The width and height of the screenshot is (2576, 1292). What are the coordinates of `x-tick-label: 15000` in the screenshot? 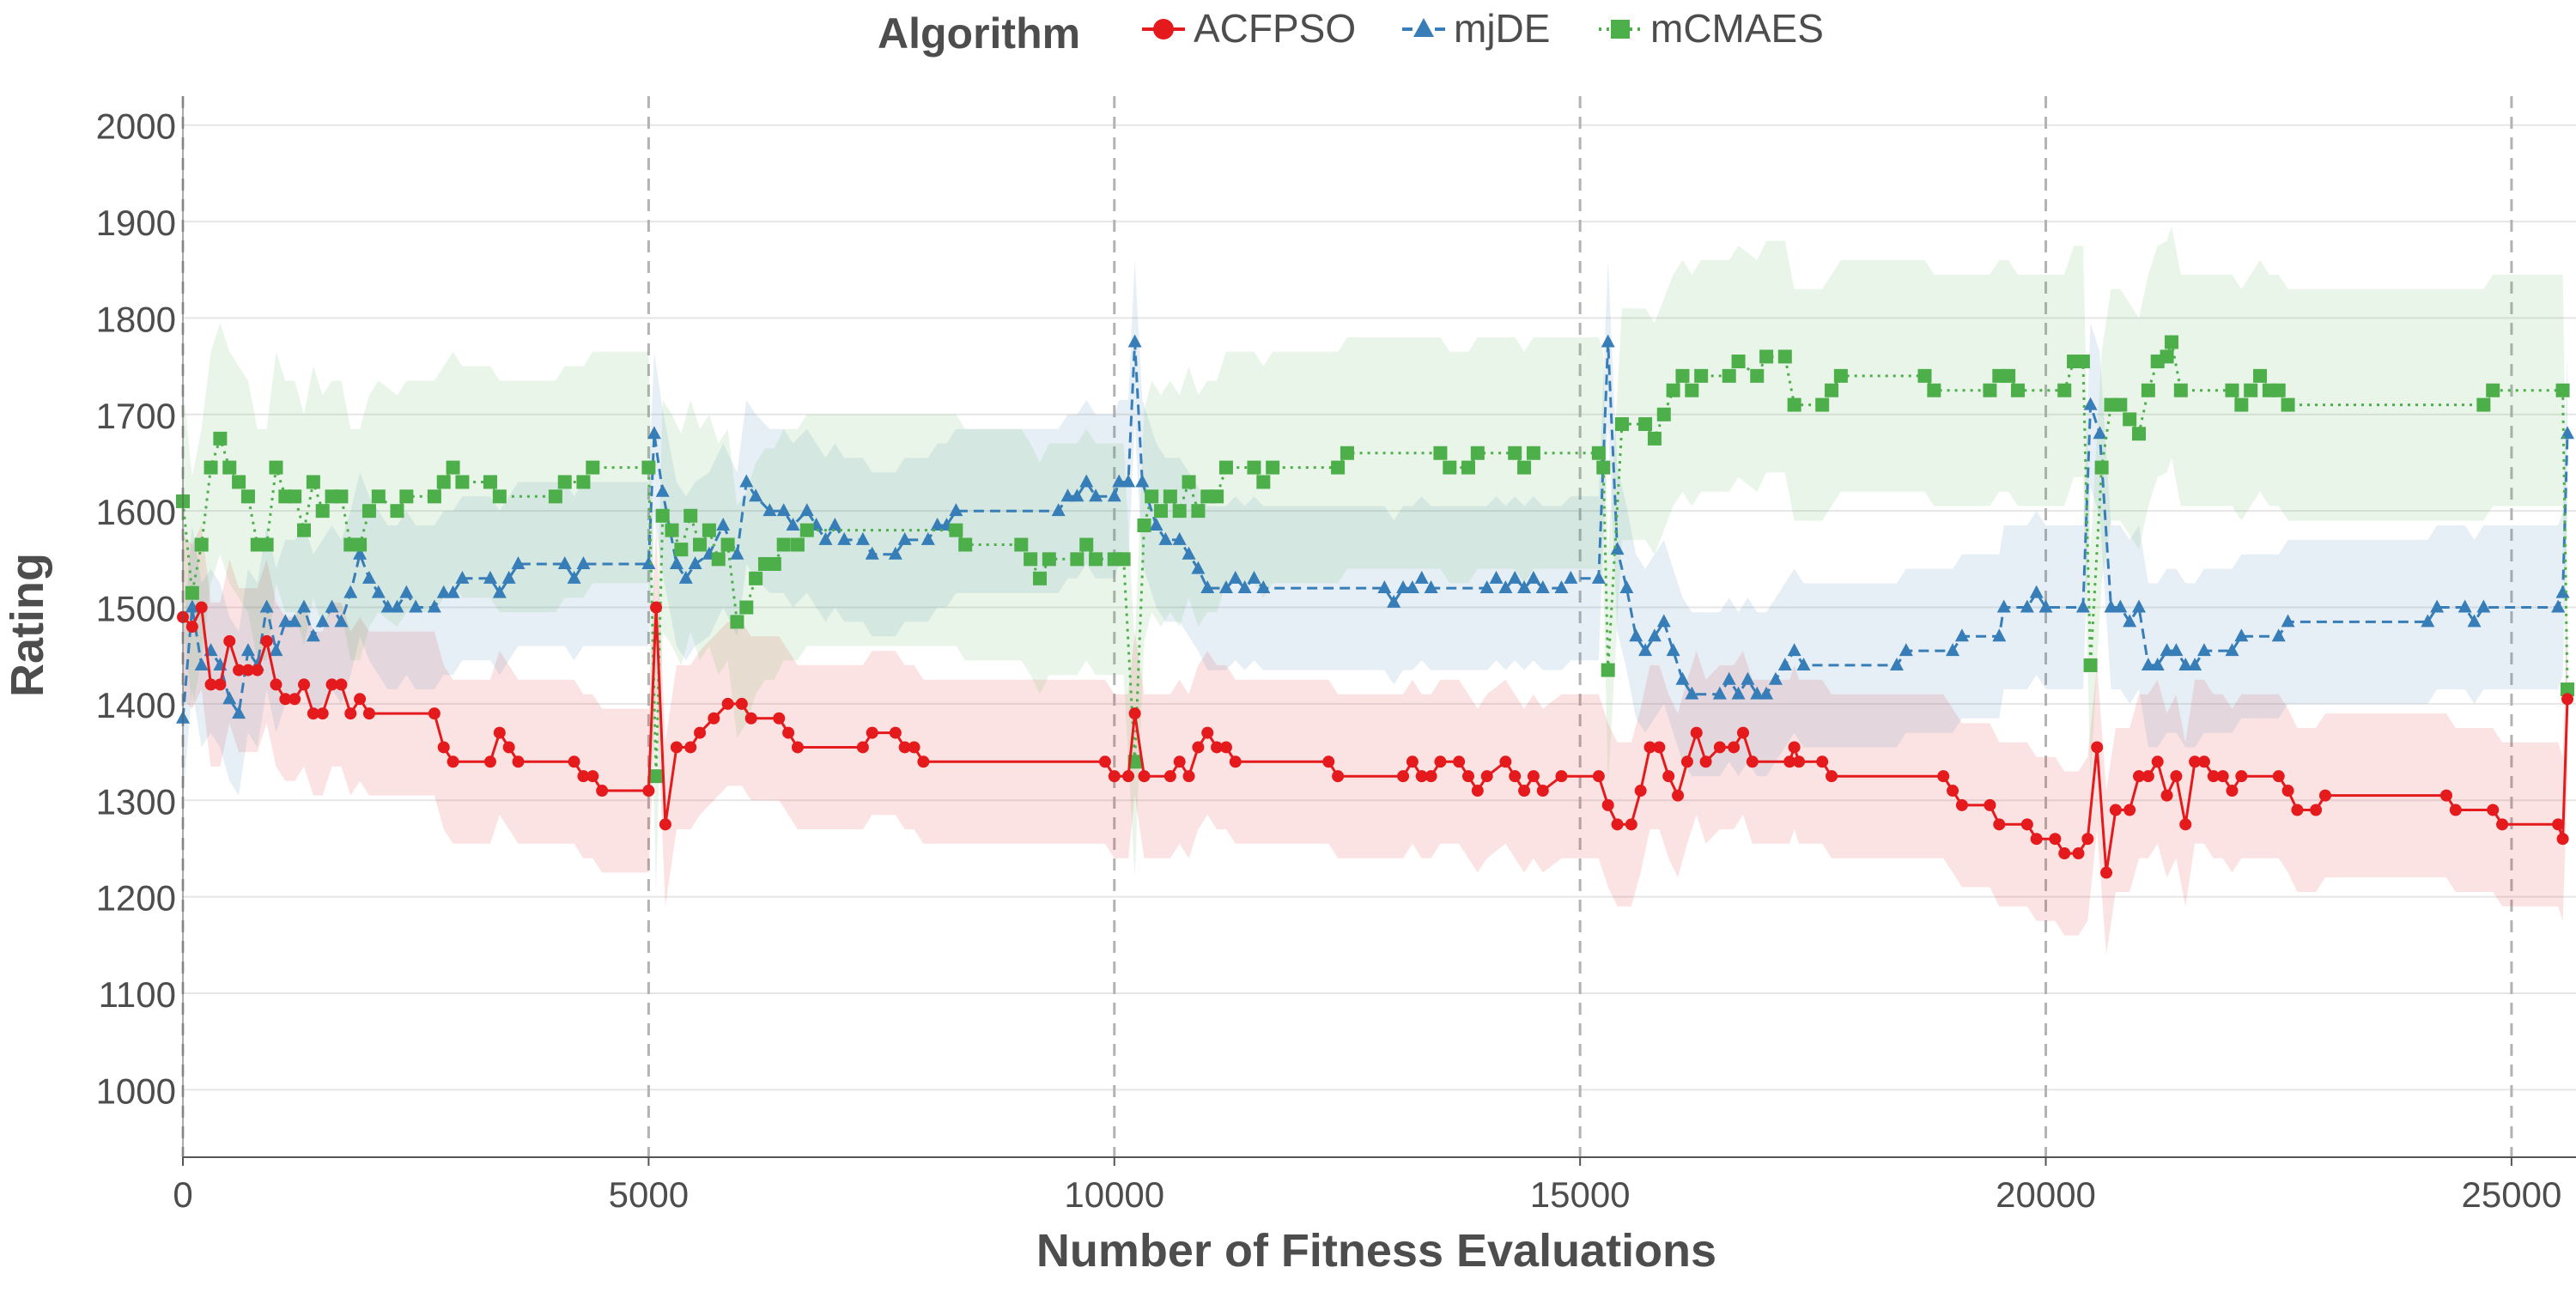 It's located at (1580, 1194).